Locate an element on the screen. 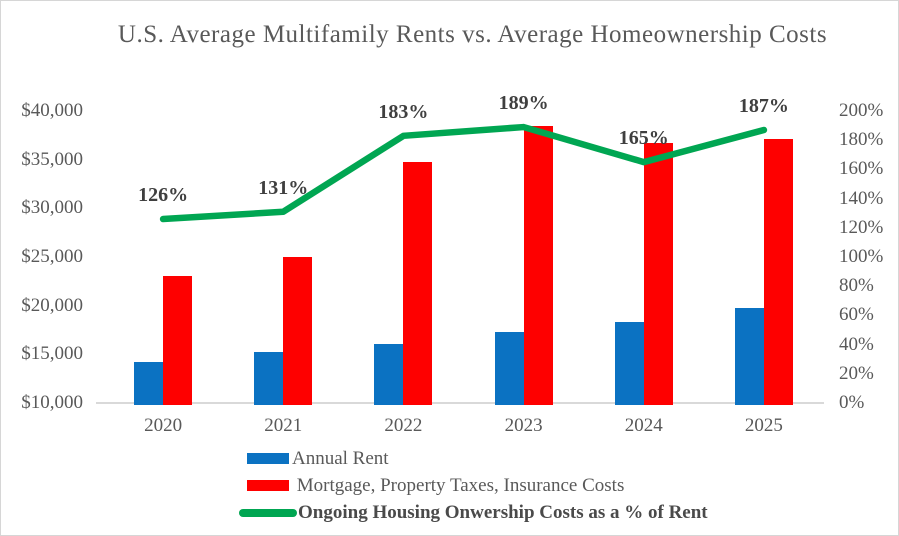  x-axis-tick-2023: 2023 is located at coordinates (523, 425).